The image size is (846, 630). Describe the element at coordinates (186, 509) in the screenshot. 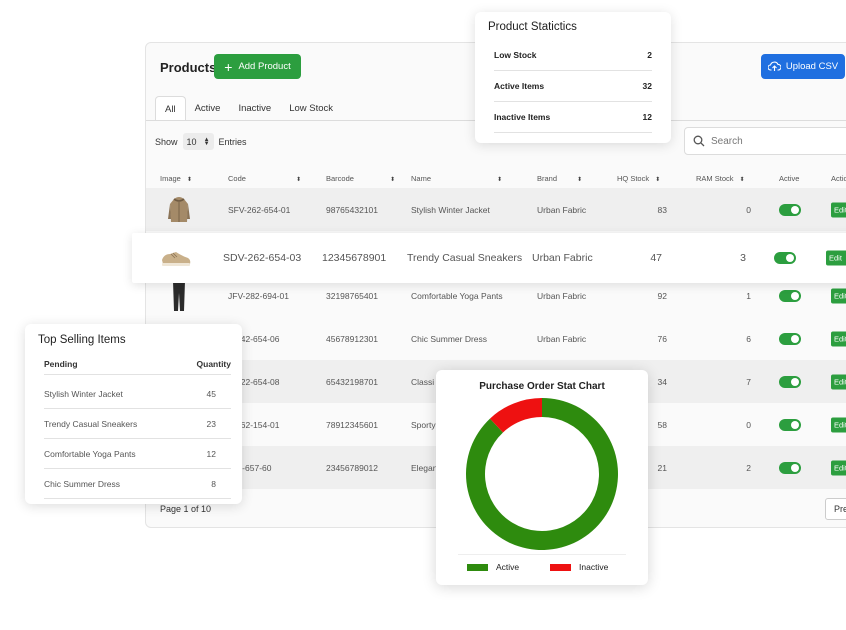

I see `pagination-text: Page 1 of 10` at that location.